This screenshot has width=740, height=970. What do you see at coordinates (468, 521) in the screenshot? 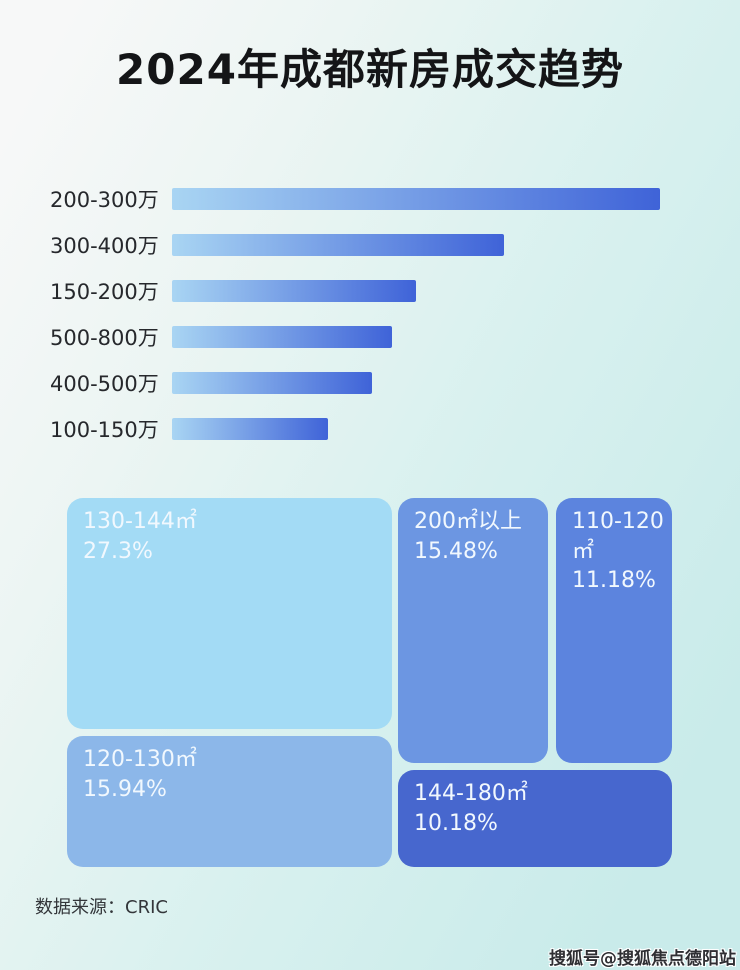
I see `tile-range-label: 200㎡以上` at bounding box center [468, 521].